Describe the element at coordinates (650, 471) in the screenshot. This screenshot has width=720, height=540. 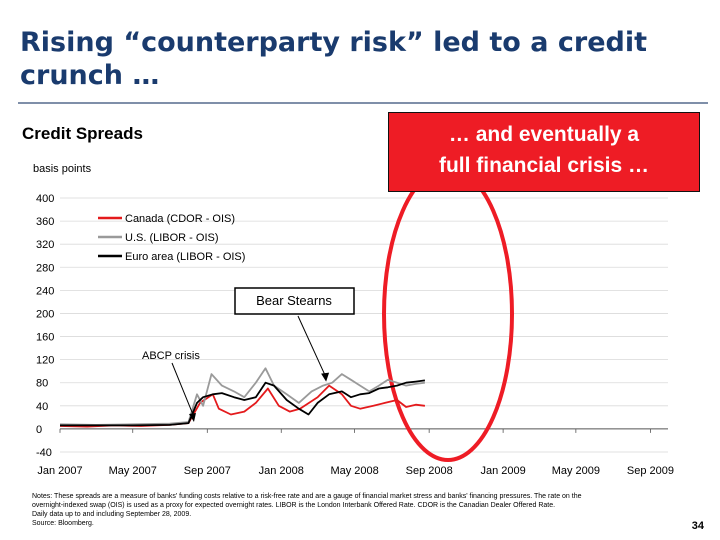
I see `x-tick-label: Sep 2009` at that location.